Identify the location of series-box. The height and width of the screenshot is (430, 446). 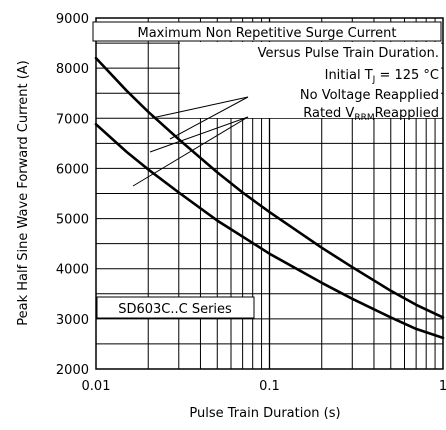
(175, 307).